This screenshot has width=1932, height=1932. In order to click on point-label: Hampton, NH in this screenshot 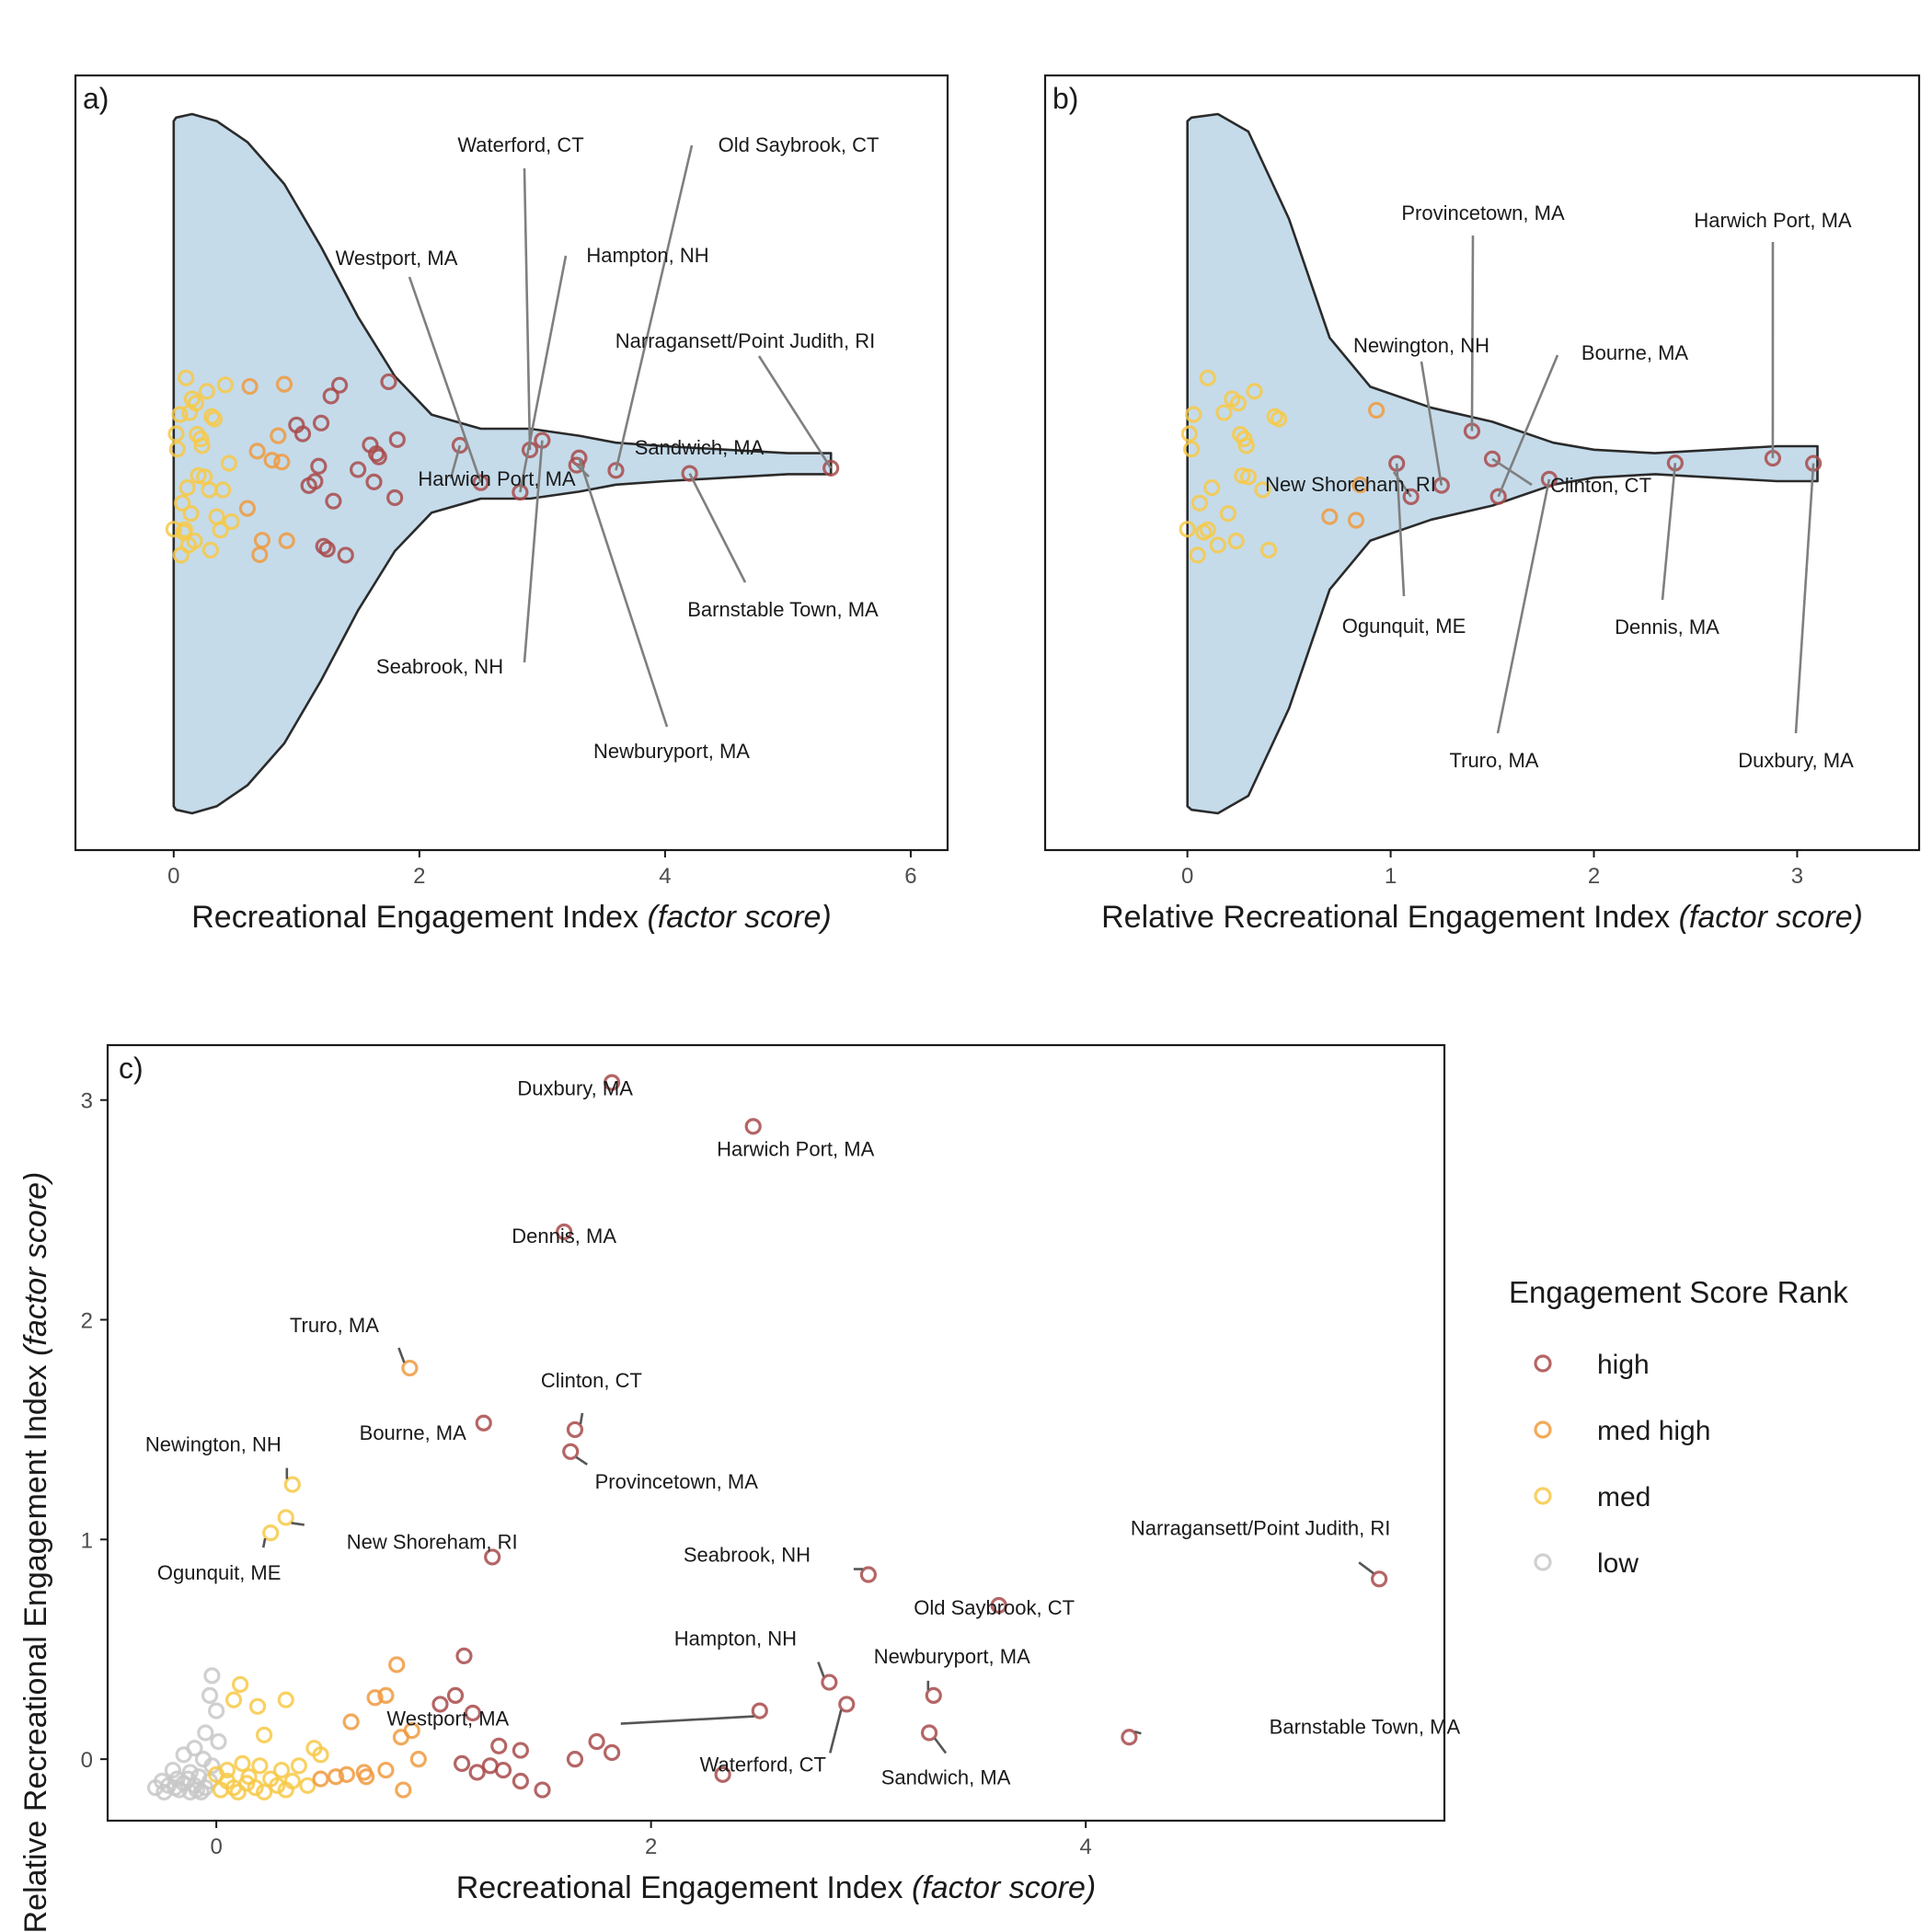, I will do `click(647, 255)`.